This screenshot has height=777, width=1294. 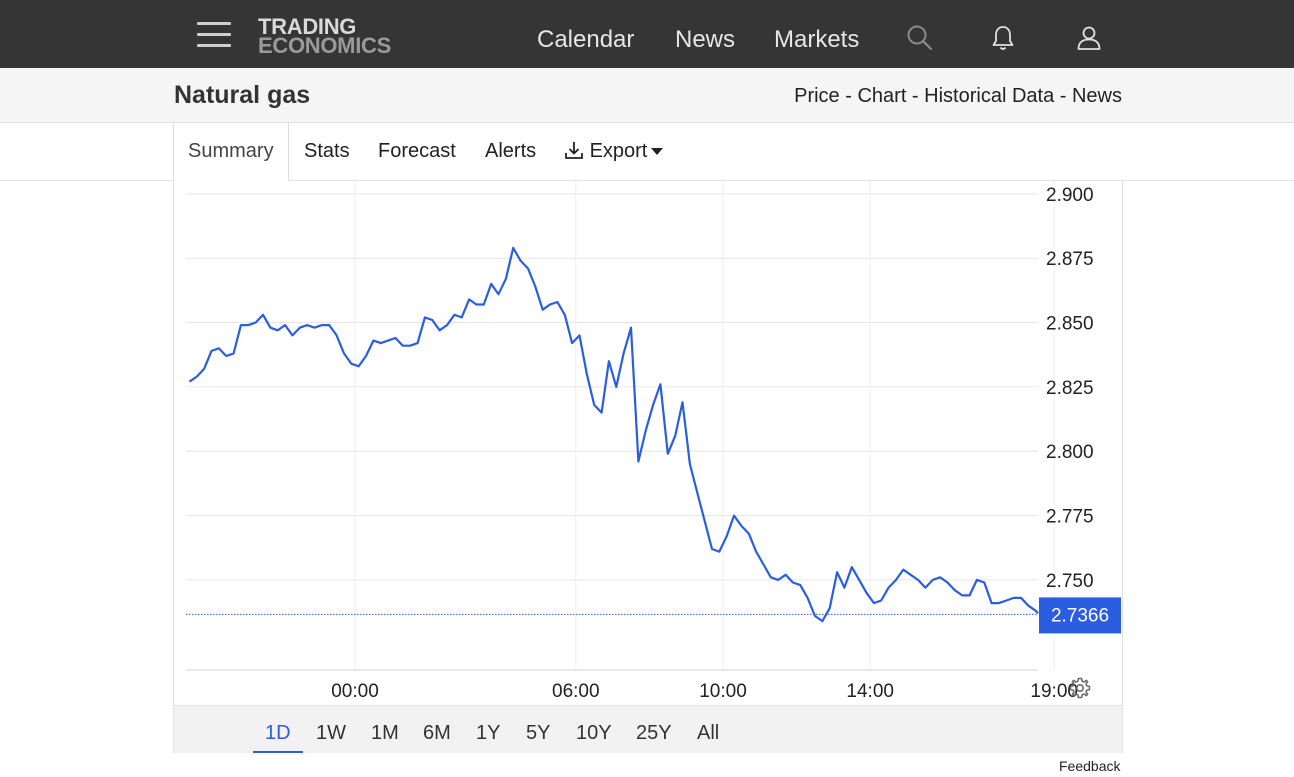 What do you see at coordinates (214, 36) in the screenshot?
I see `hamburger-icon` at bounding box center [214, 36].